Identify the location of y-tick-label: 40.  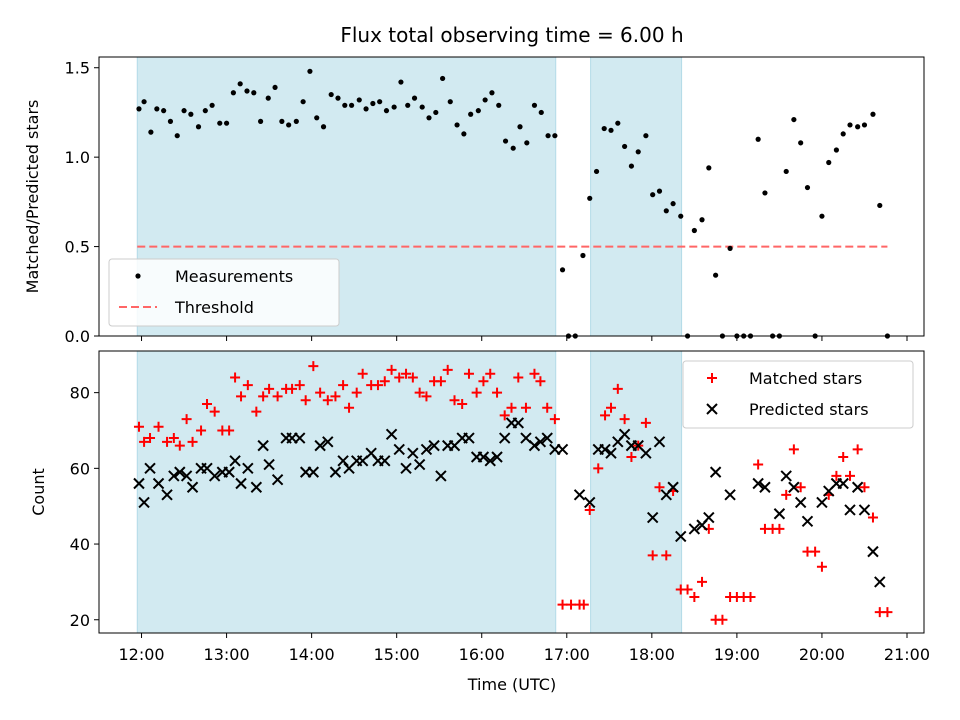
(80, 544).